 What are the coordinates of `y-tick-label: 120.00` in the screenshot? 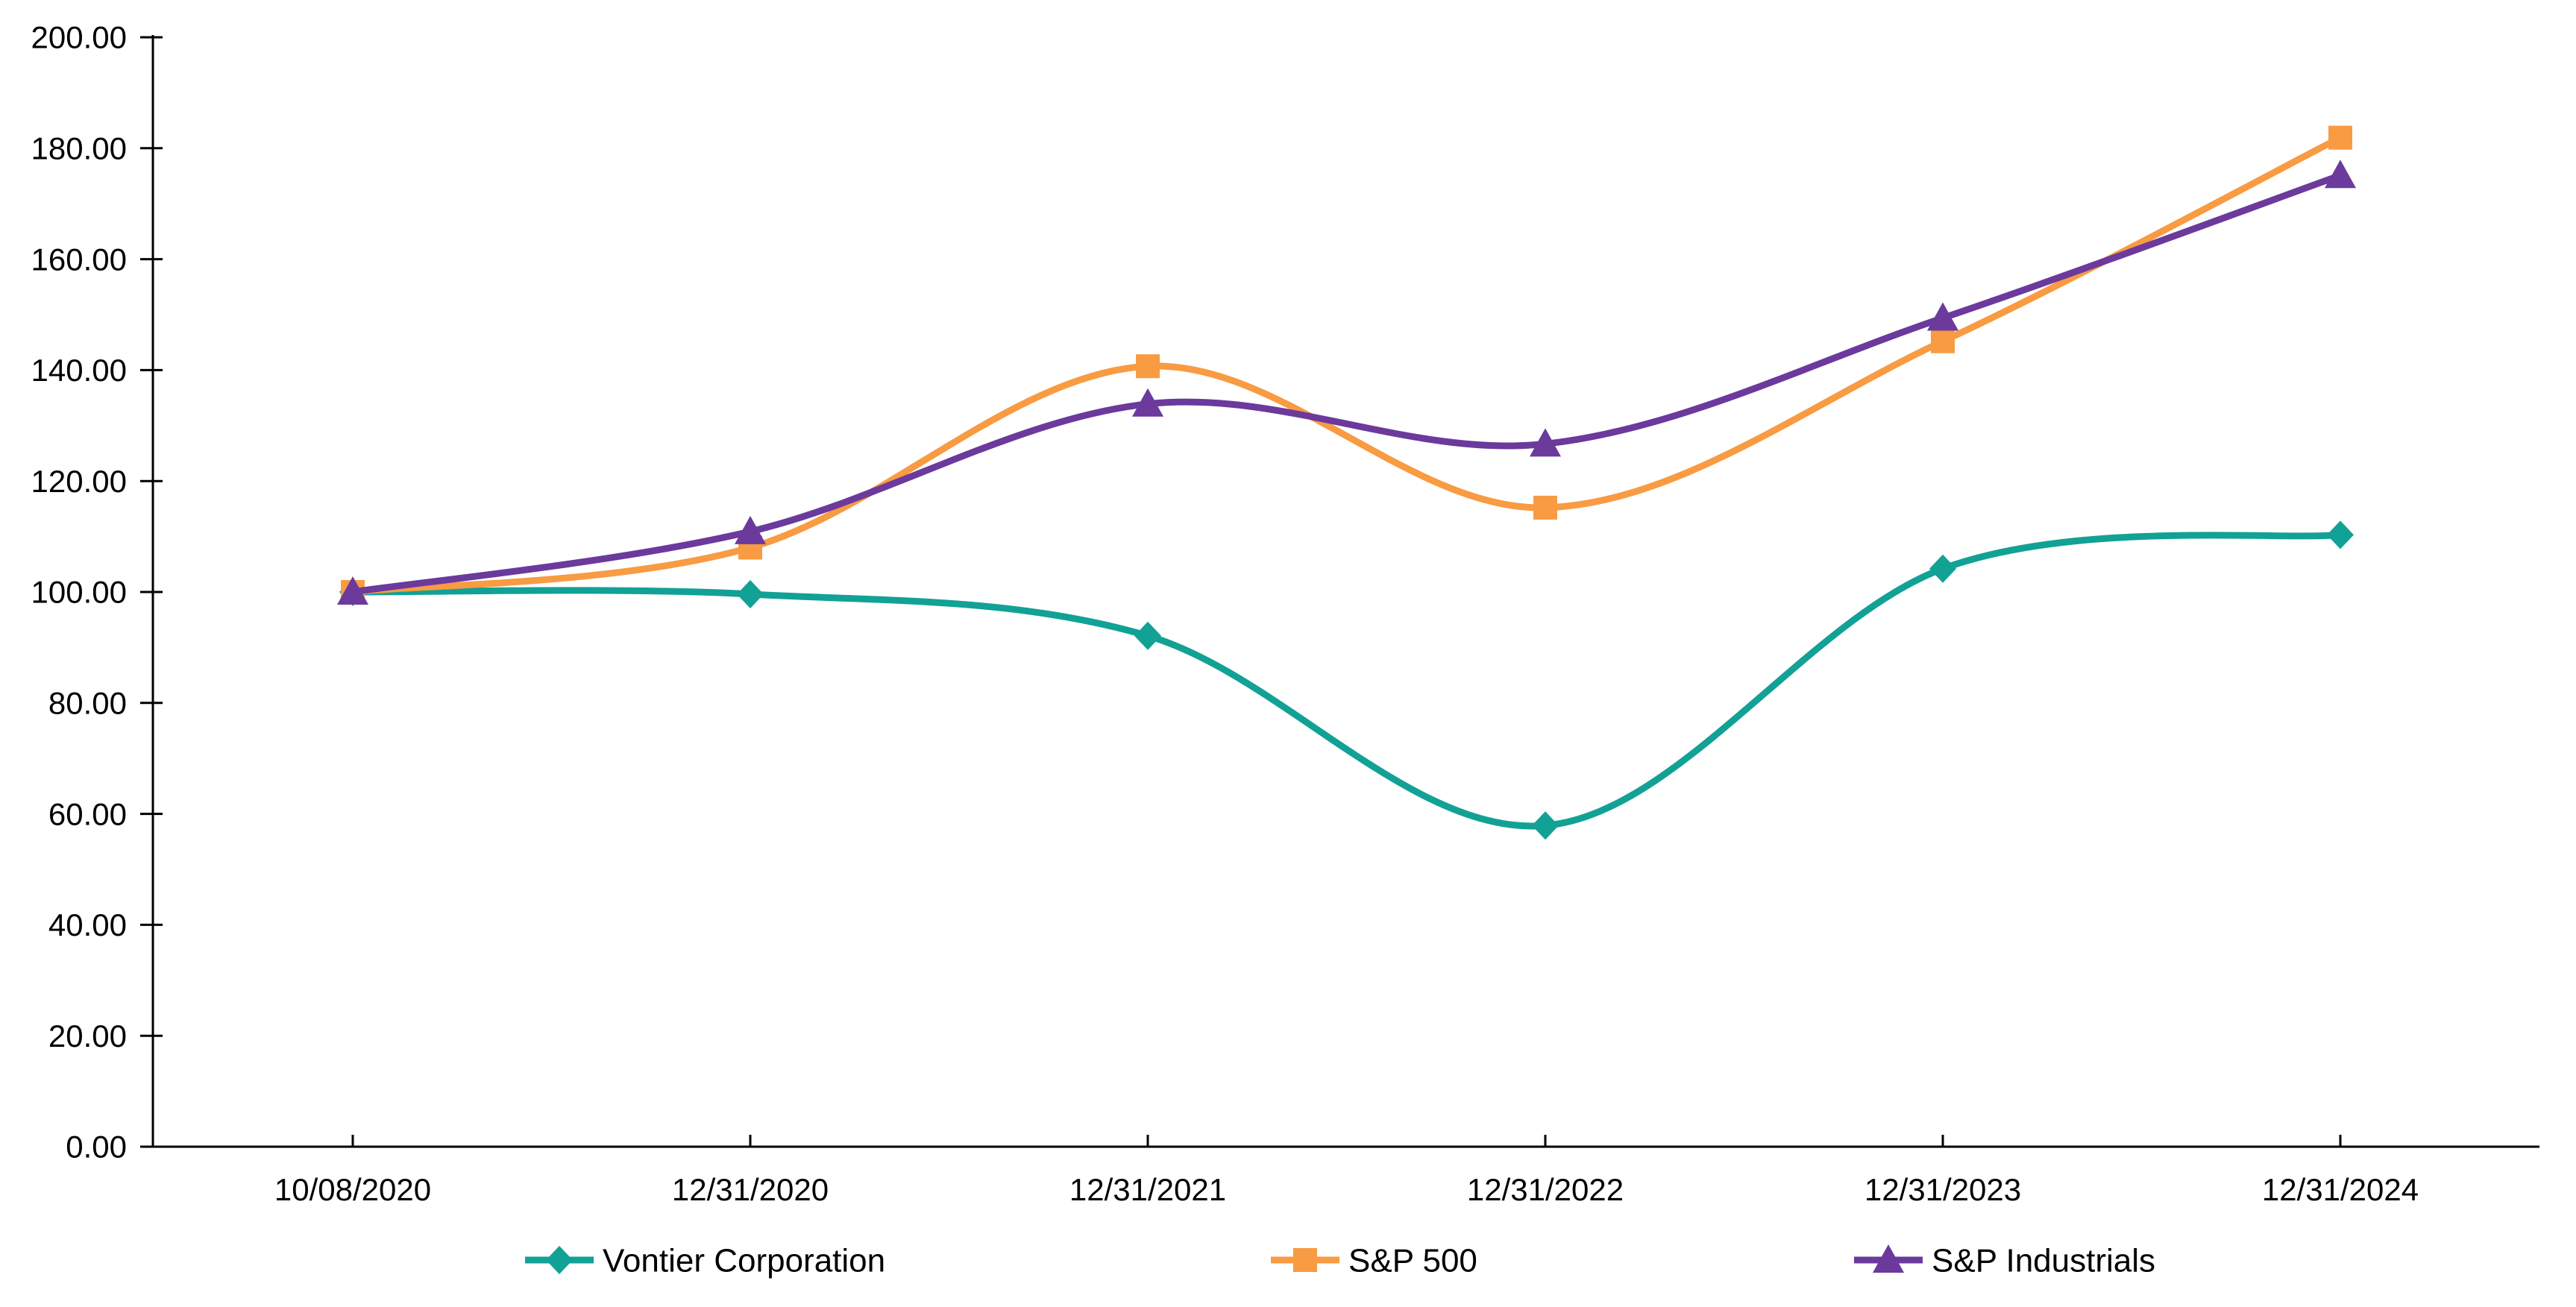 It's located at (79, 481).